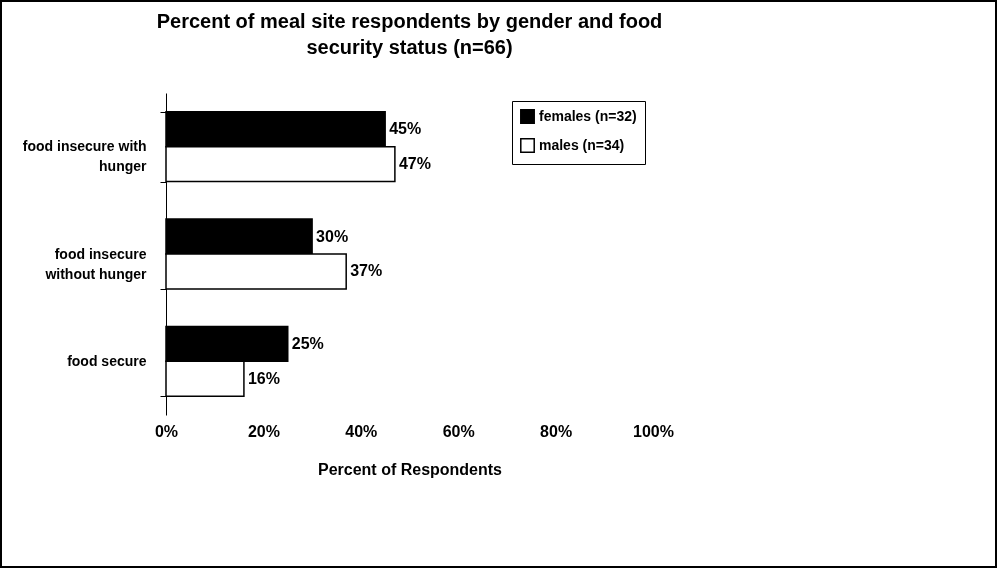 The image size is (1001, 572). I want to click on x-tick-label: 40%, so click(361, 431).